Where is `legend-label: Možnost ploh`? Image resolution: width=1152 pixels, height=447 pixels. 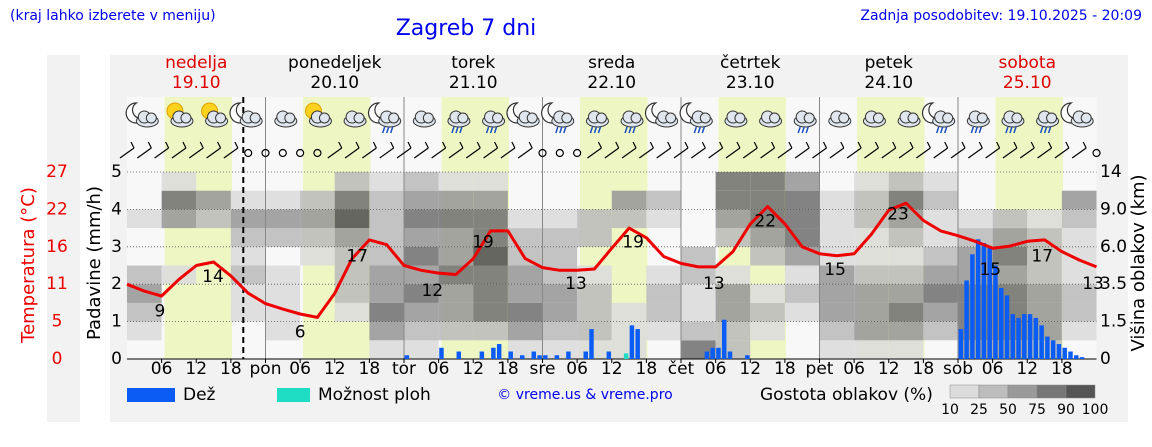 legend-label: Možnost ploh is located at coordinates (374, 395).